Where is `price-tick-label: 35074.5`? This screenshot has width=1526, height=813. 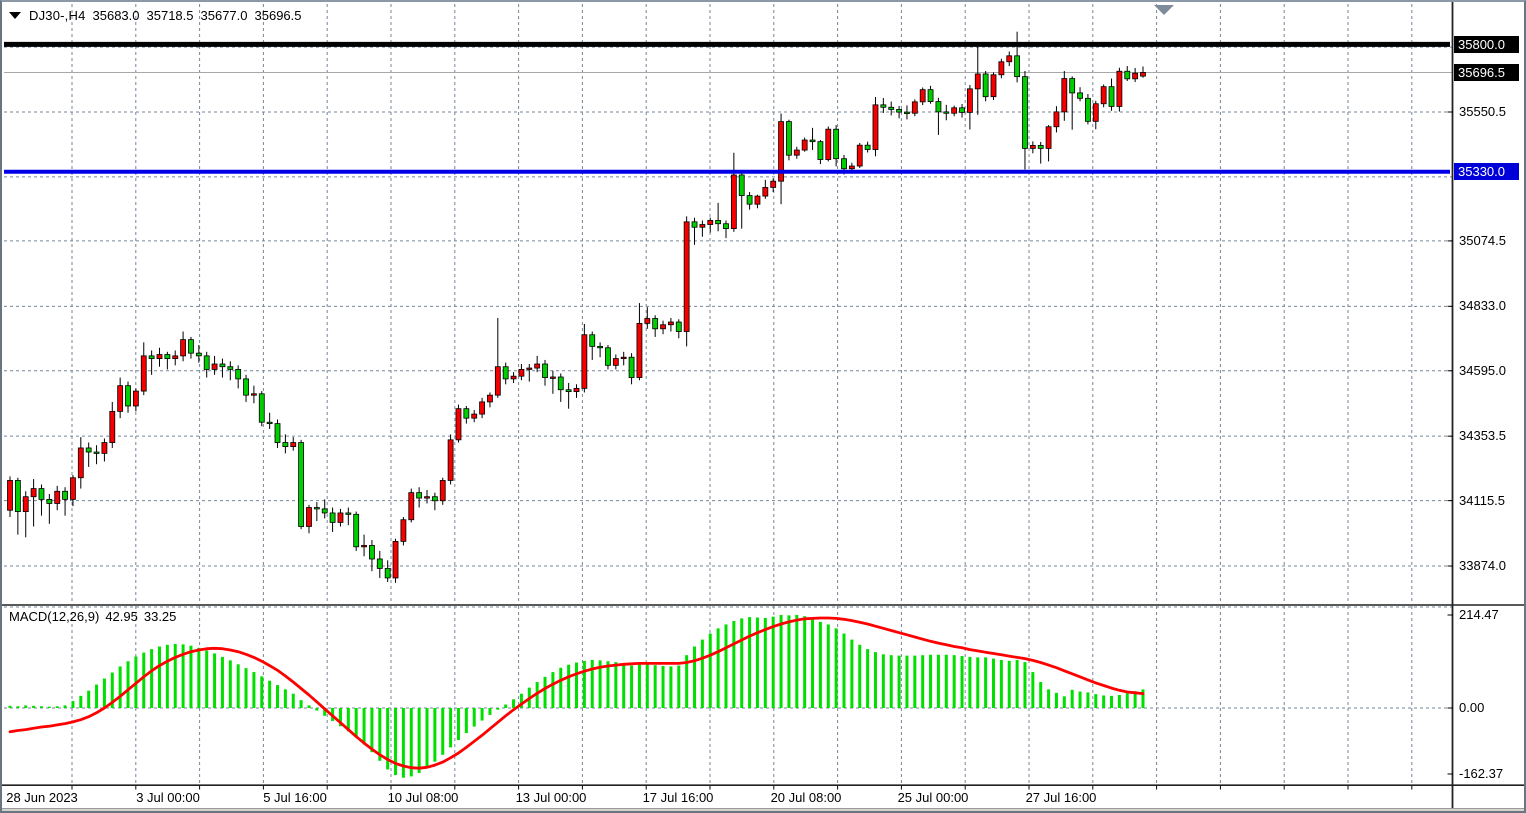
price-tick-label: 35074.5 is located at coordinates (1482, 240).